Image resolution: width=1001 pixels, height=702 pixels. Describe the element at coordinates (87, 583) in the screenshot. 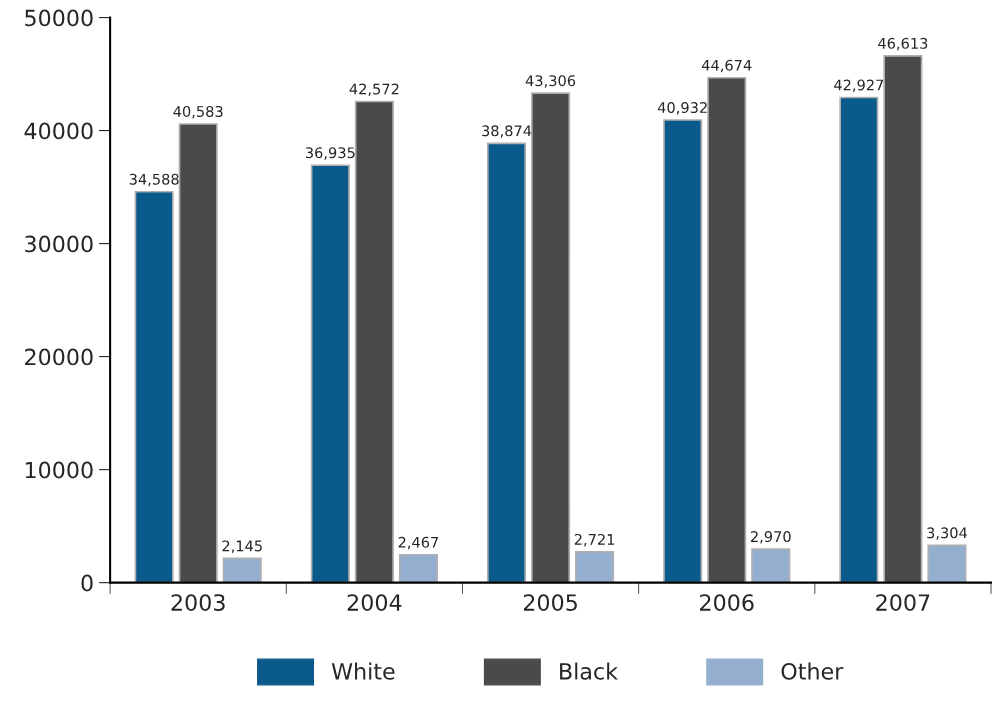

I see `y-tick-label: 0` at that location.